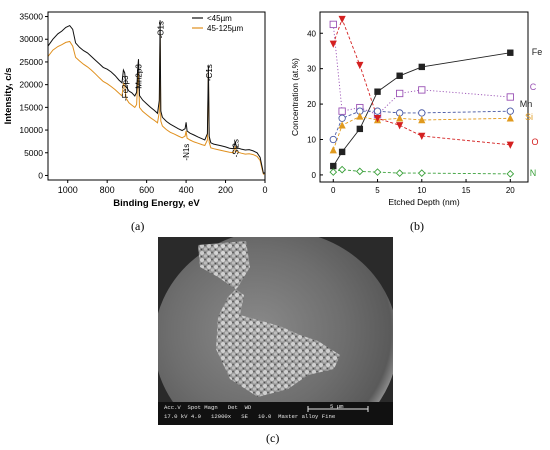 The height and width of the screenshot is (450, 550). What do you see at coordinates (337, 406) in the screenshot?
I see `sem-scale-label: 5 µm` at bounding box center [337, 406].